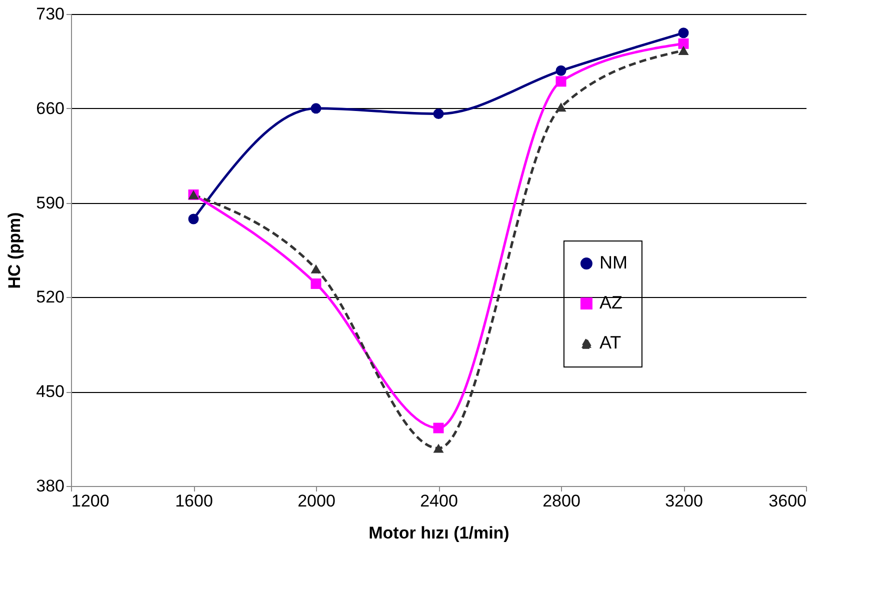 Image resolution: width=882 pixels, height=594 pixels. What do you see at coordinates (14, 250) in the screenshot?
I see `y-axis-title: HC (ppm)` at bounding box center [14, 250].